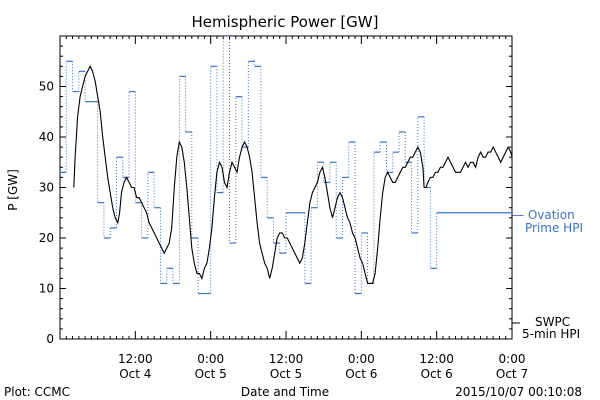 The height and width of the screenshot is (400, 600). Describe the element at coordinates (551, 334) in the screenshot. I see `swpc-legend-label-2: 5-min HPI` at that location.